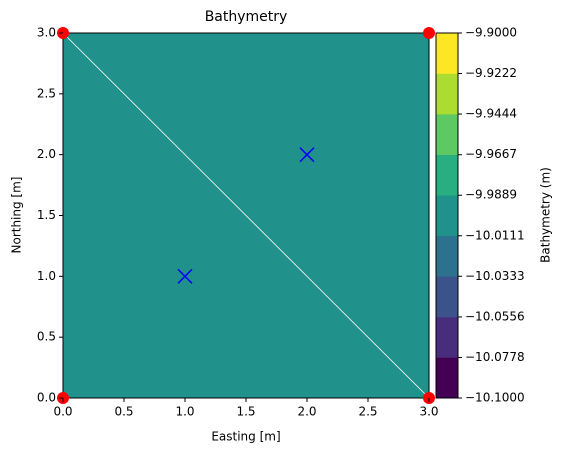 This screenshot has width=564, height=454. I want to click on colorbar-tick-label: −9.9222, so click(491, 73).